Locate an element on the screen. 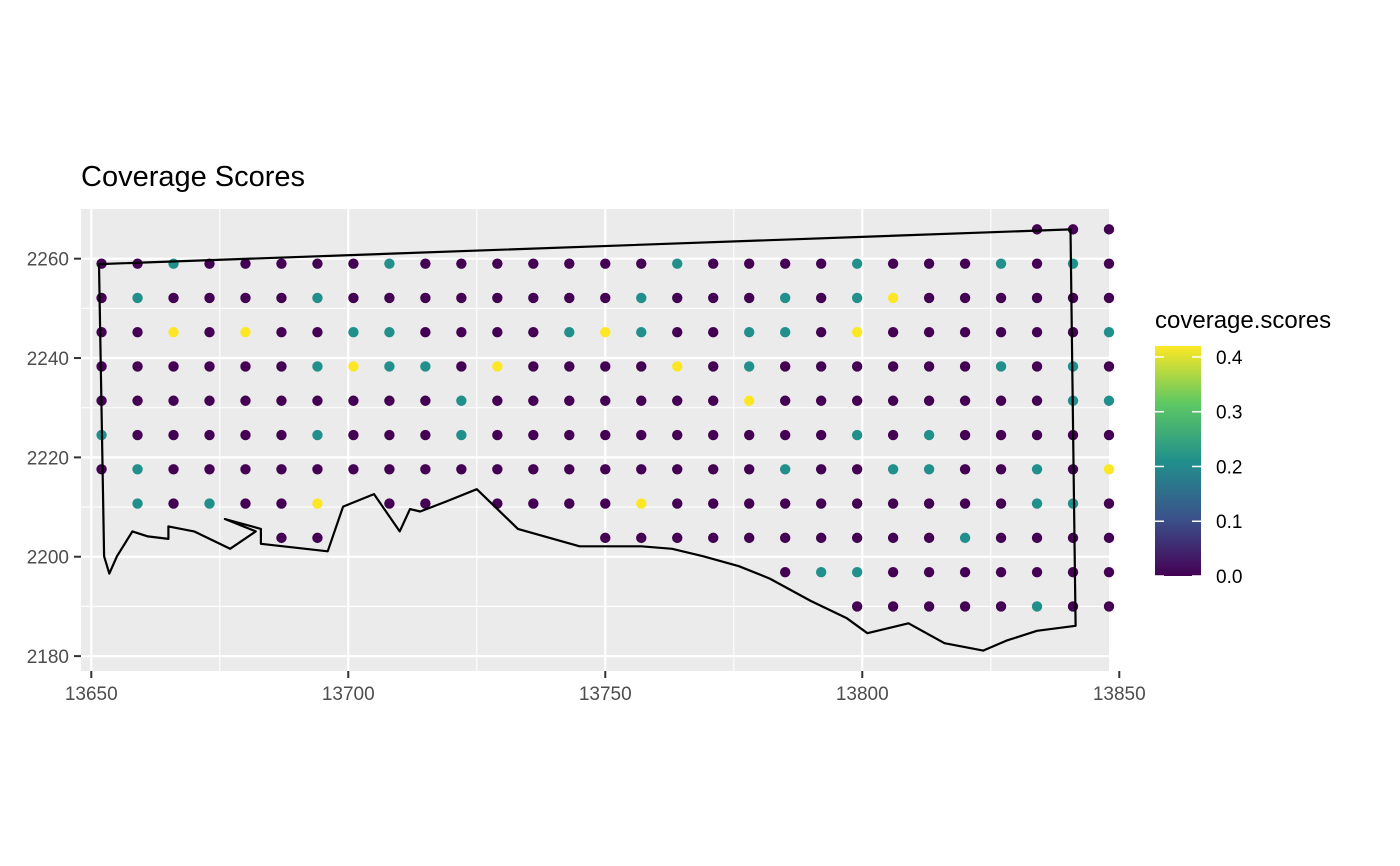 This screenshot has width=1400, height=866. legend-tick-label: 0.4 is located at coordinates (1229, 358).